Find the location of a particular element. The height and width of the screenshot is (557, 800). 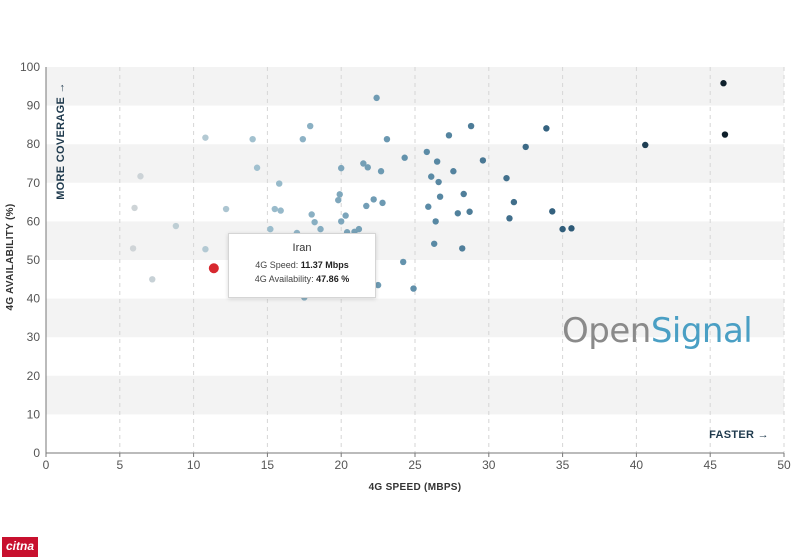

tooltip-availability-value: 47.86 % is located at coordinates (333, 279).